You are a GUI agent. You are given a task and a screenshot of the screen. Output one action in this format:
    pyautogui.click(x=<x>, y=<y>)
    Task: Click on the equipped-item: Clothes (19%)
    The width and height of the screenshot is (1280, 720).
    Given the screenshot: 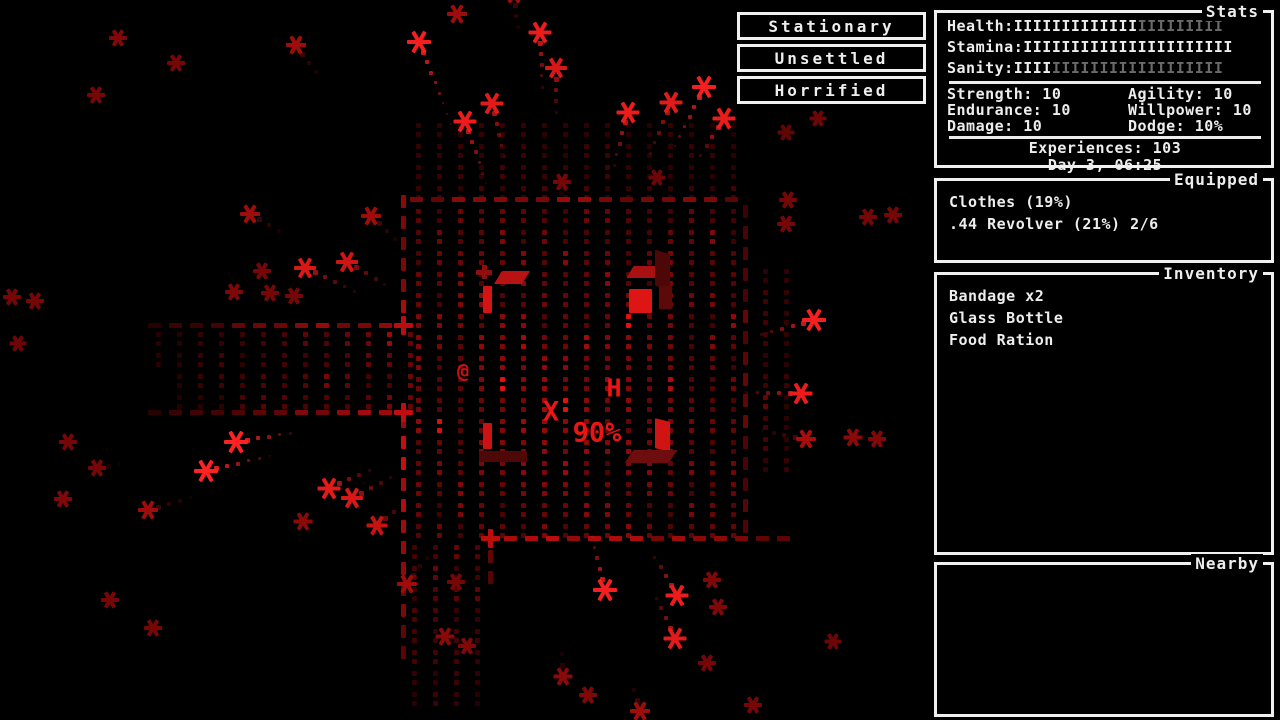 What is the action you would take?
    pyautogui.click(x=1011, y=202)
    